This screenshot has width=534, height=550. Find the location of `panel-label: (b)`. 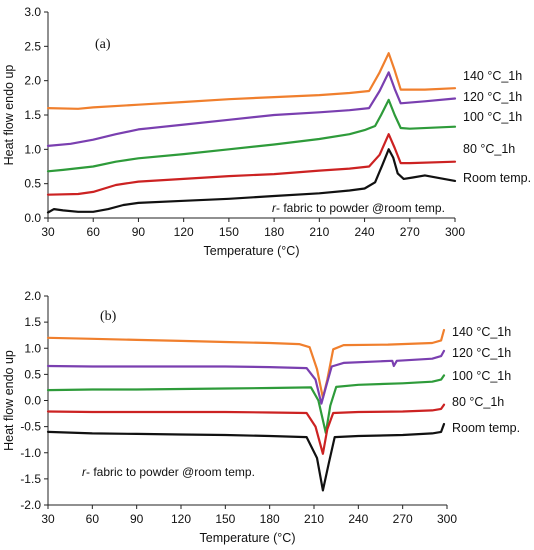

panel-label: (b) is located at coordinates (108, 316).